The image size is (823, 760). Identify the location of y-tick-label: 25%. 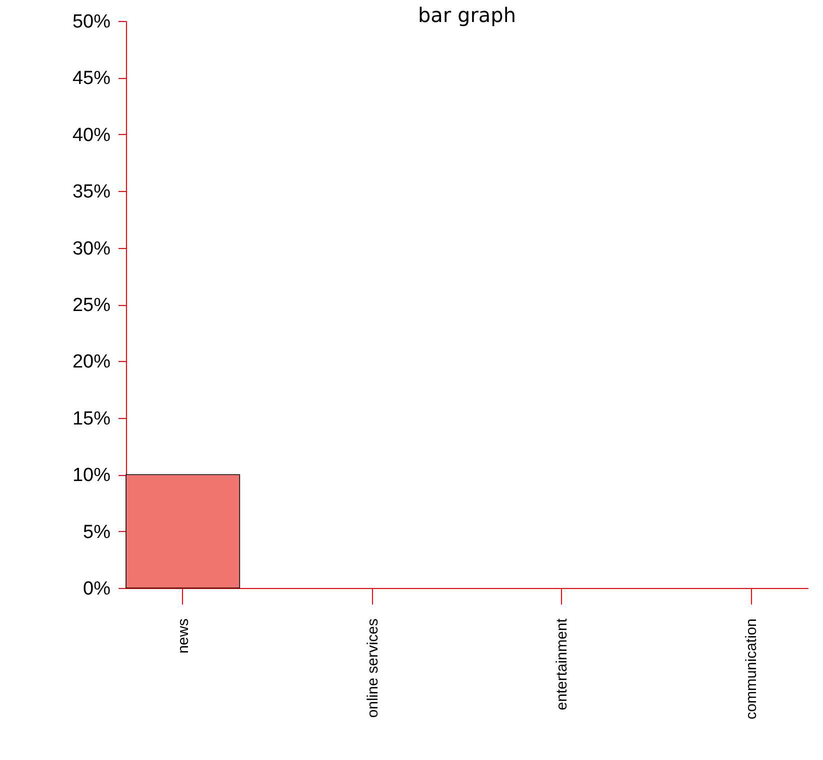
(91, 305).